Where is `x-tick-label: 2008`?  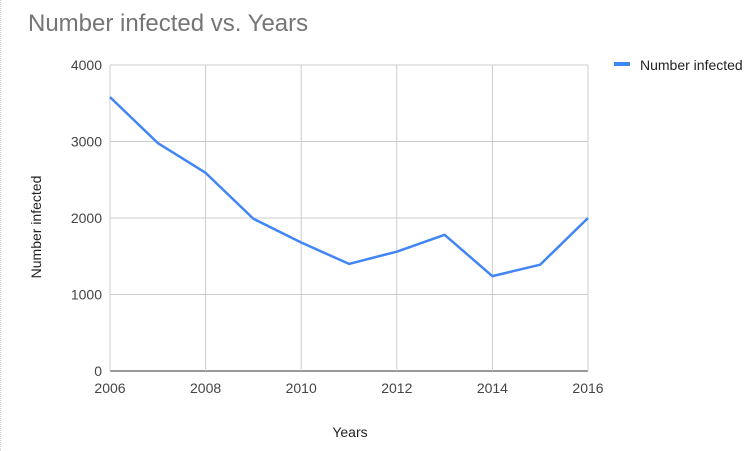
x-tick-label: 2008 is located at coordinates (205, 388).